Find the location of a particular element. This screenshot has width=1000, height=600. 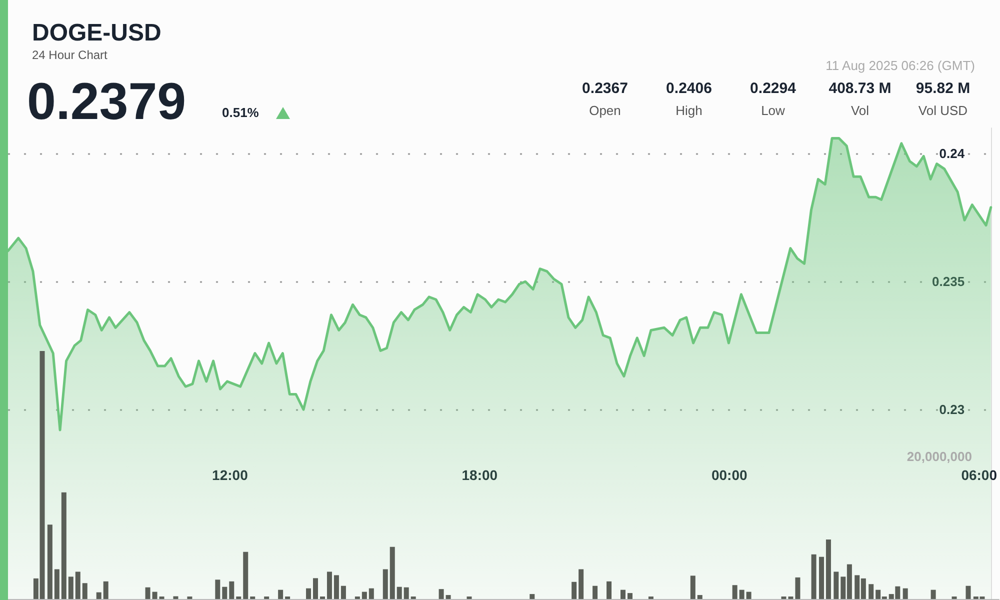

x-tick-label: 06:00 is located at coordinates (979, 475).